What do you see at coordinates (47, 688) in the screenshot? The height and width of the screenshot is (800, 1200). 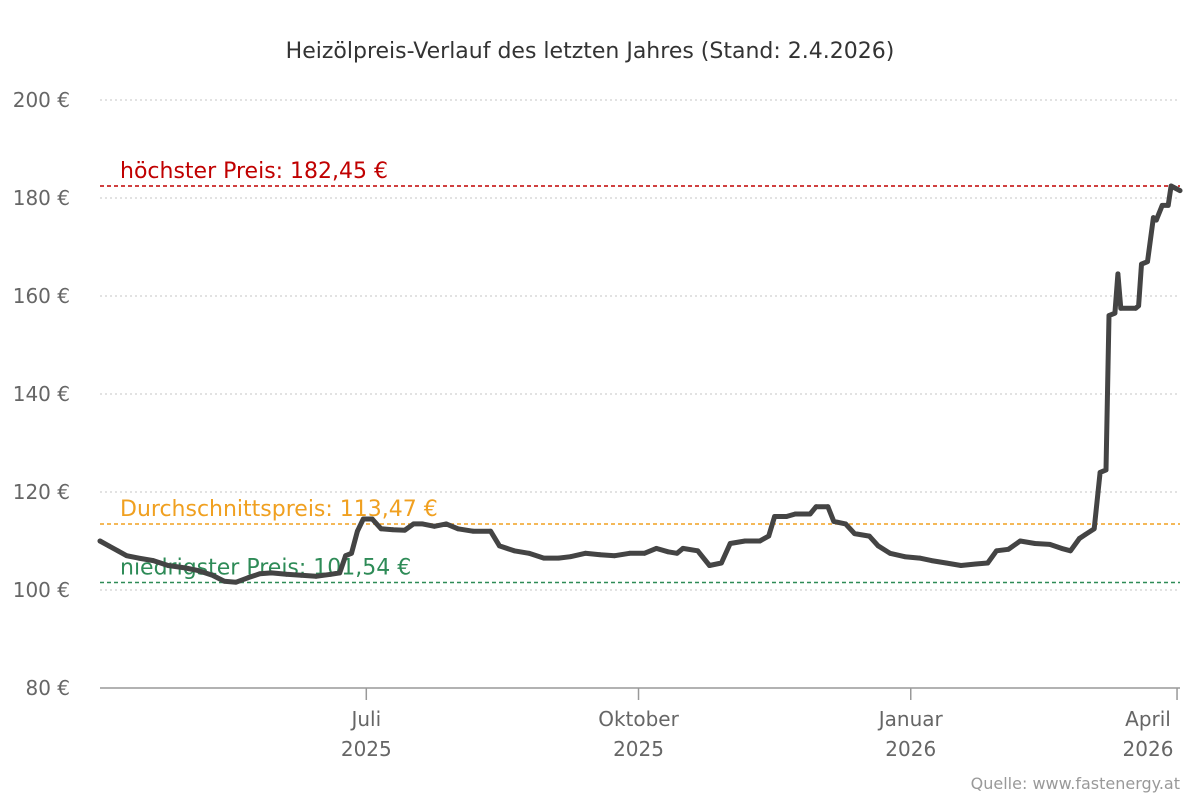 I see `y-tick-label: 80 €` at bounding box center [47, 688].